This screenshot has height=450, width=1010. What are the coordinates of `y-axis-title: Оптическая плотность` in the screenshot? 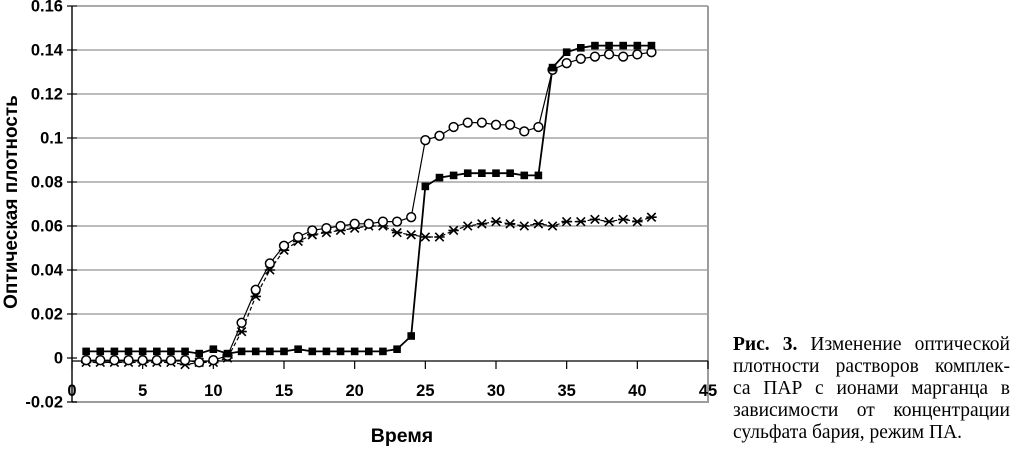 It's located at (11, 202).